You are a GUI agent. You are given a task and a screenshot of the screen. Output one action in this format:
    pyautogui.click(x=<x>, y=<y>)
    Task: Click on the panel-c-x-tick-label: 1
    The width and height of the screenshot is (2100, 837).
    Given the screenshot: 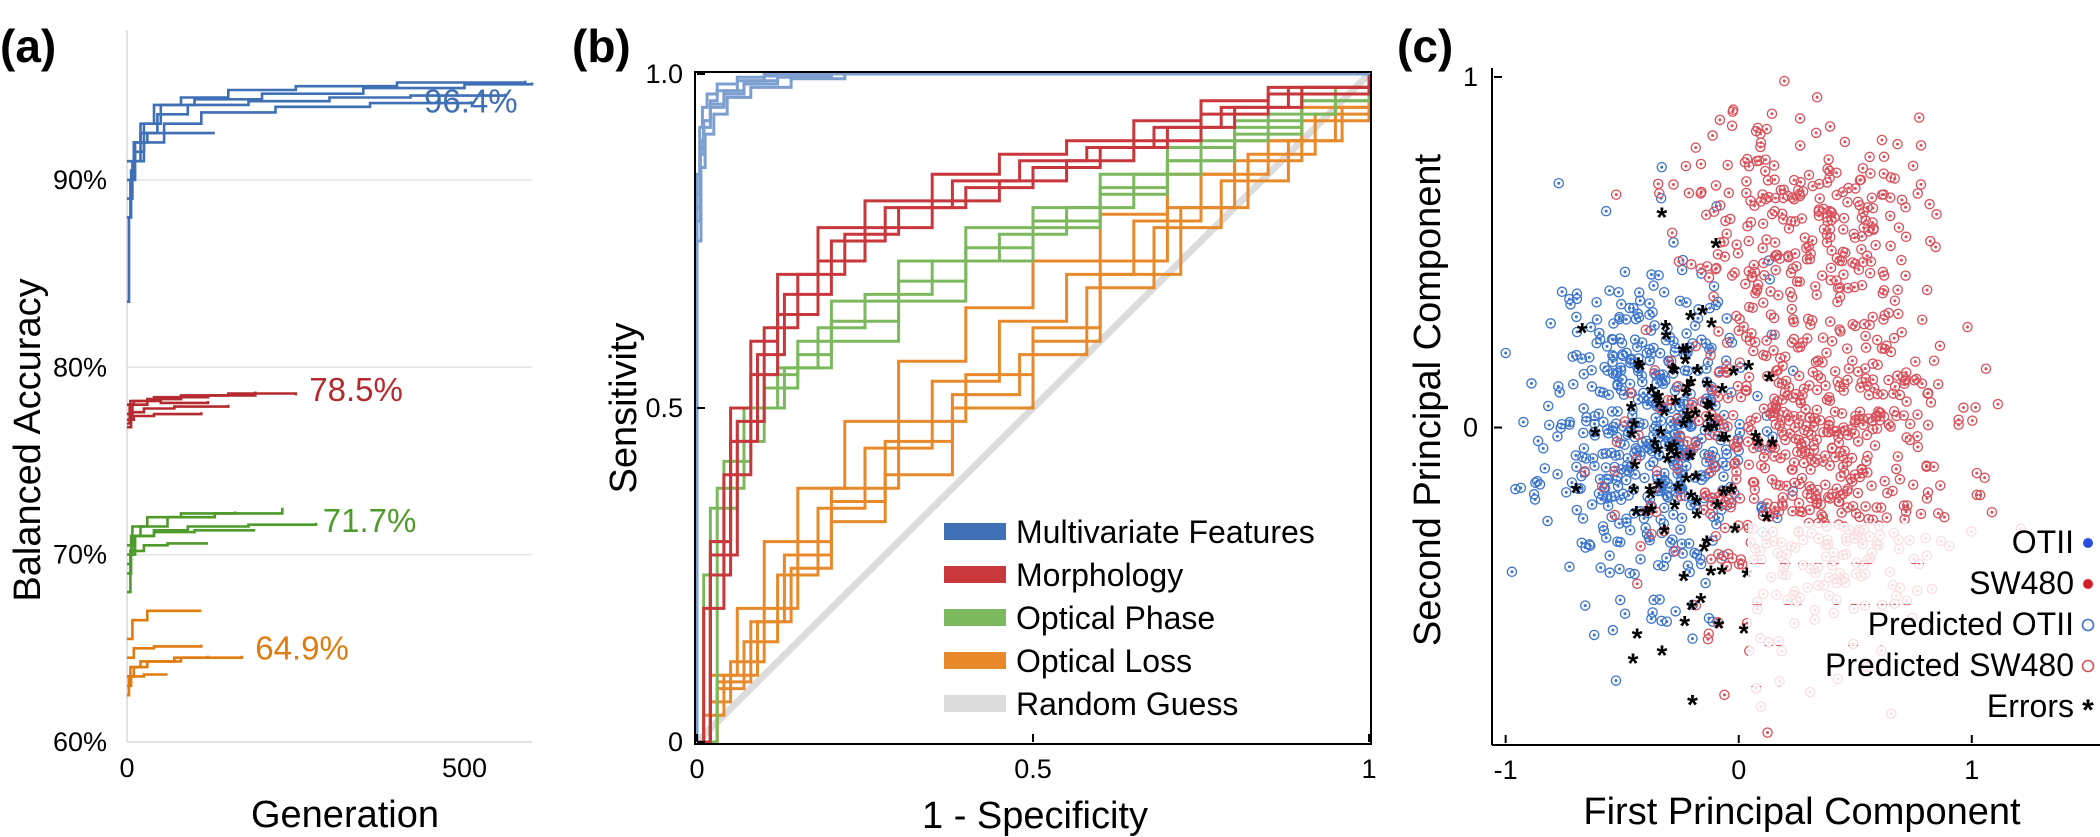 What is the action you would take?
    pyautogui.click(x=1971, y=770)
    